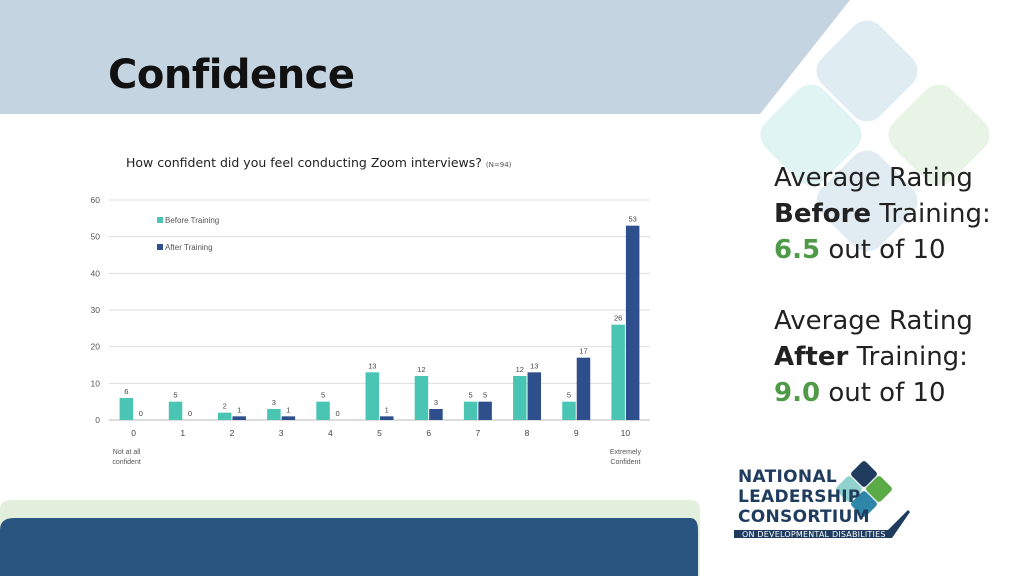  I want to click on x-axis-label-right: Confident, so click(625, 462).